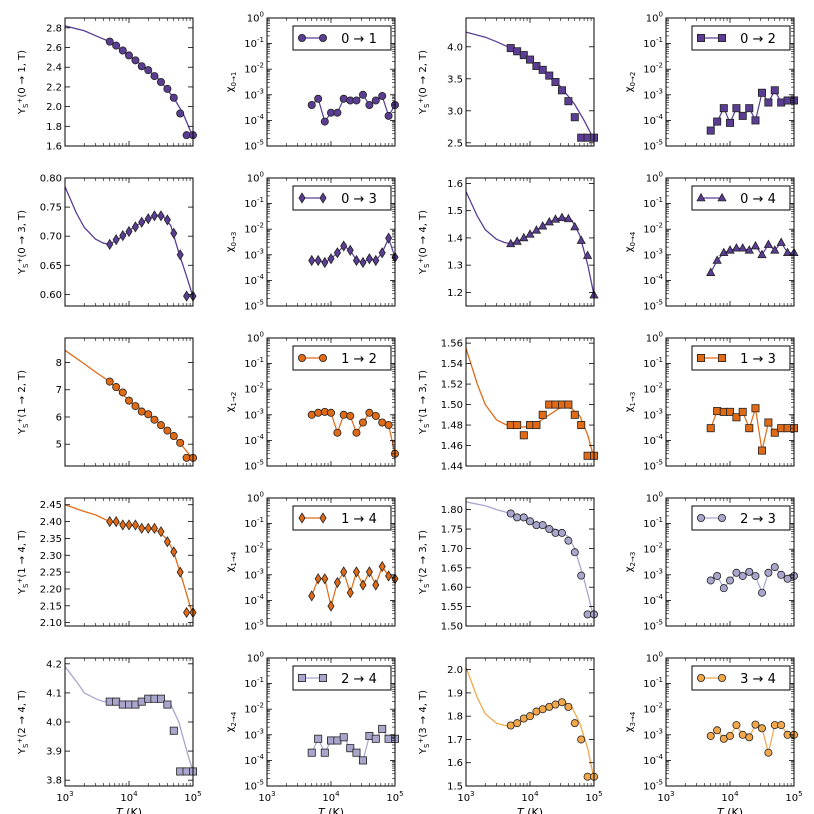  I want to click on panel-1-3: 10⁻⁵ 10⁻⁴ 10⁻³ 10⁻² 10⁻¹ 100 χ0→4 0 → 4, so click(711, 242).